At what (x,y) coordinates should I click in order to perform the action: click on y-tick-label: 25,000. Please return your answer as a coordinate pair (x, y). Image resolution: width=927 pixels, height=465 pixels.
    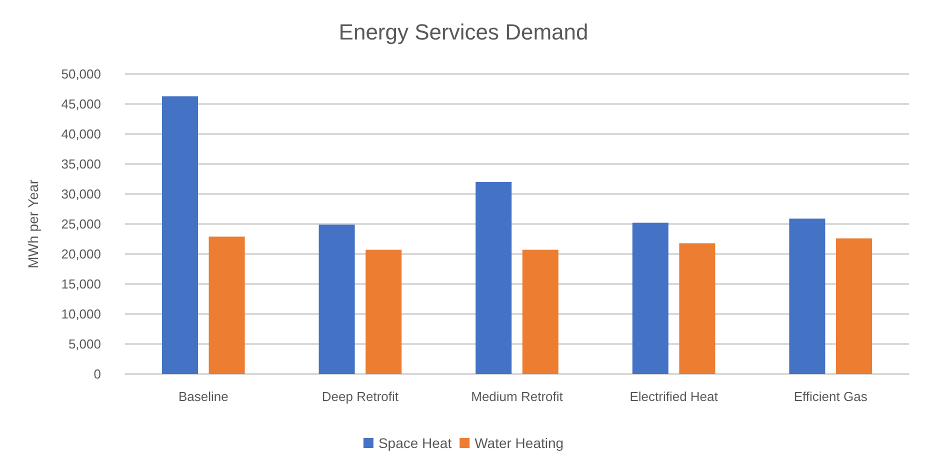
    Looking at the image, I should click on (81, 224).